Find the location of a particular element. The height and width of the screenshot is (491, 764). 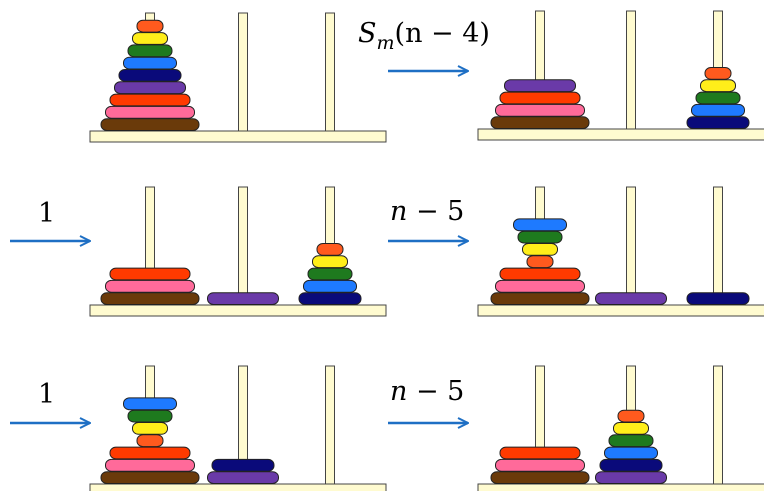

transition-3-label: n − 5 is located at coordinates (427, 211).